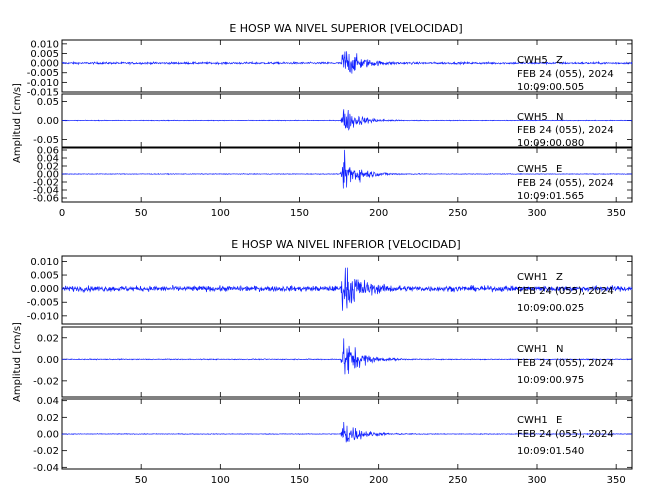  I want to click on y-tick-label: 0.05, so click(48, 102).